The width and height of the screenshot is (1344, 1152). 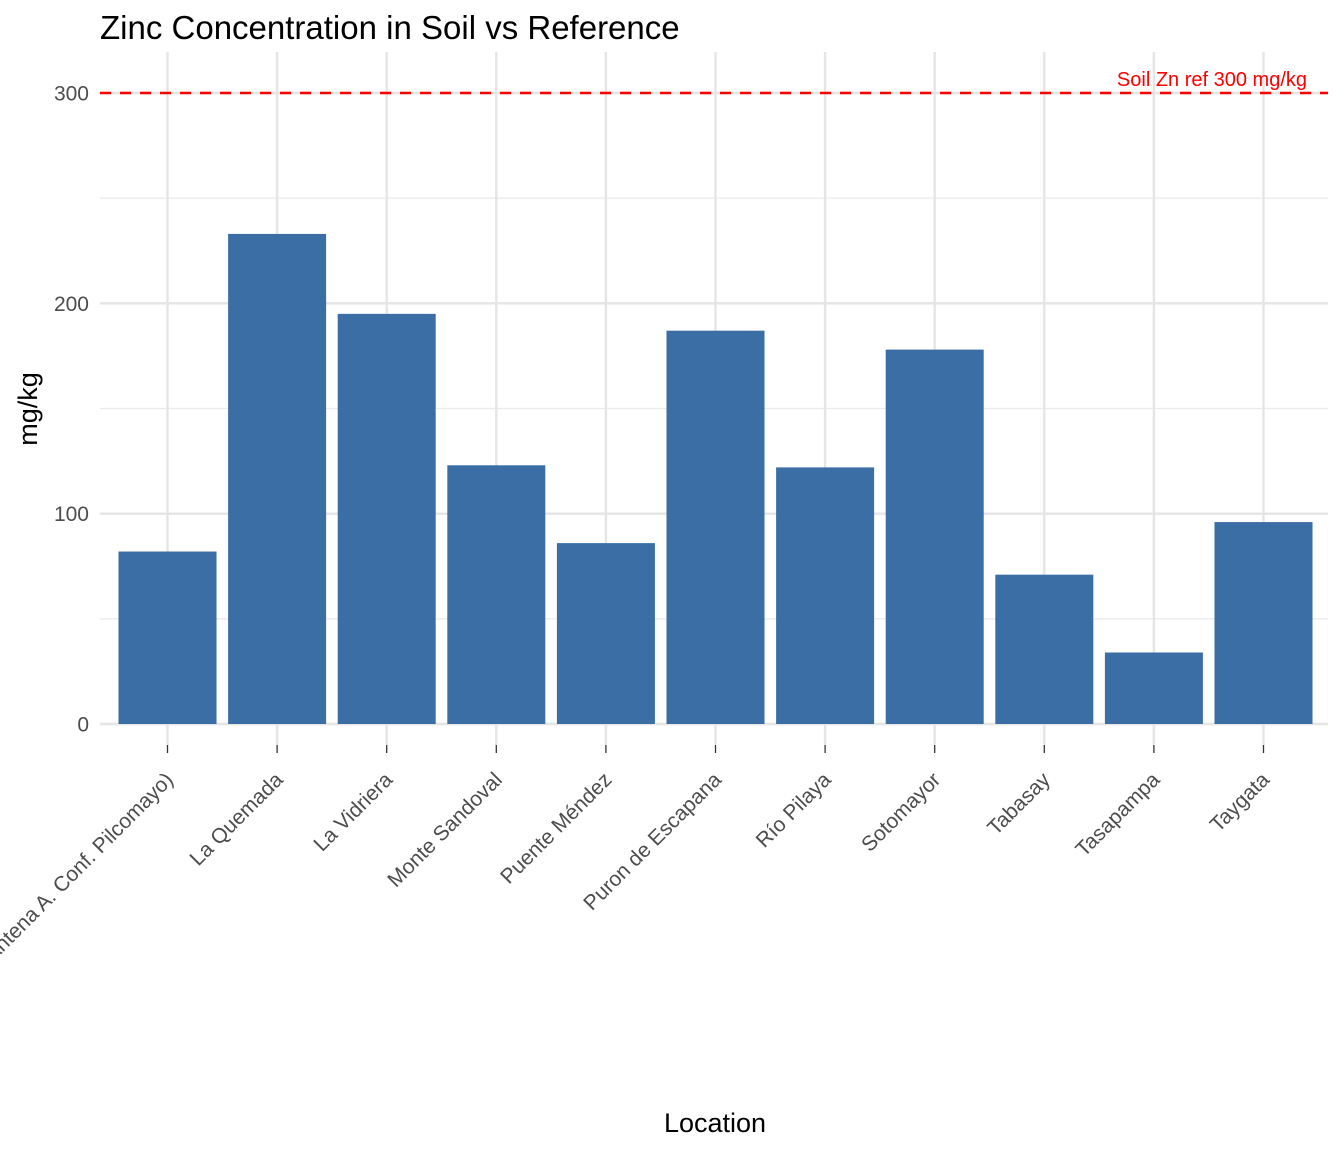 I want to click on reference-line-label: Soil Zn ref 300 mg/kg, so click(x=1212, y=80).